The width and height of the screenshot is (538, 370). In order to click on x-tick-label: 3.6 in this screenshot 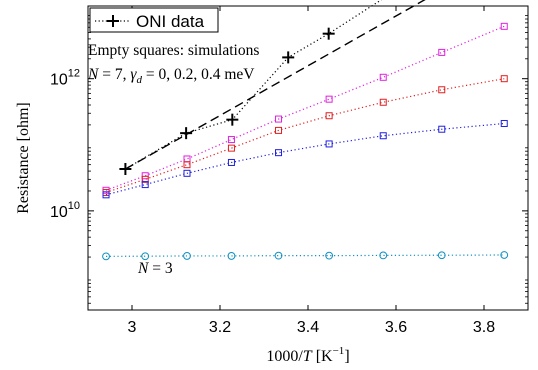, I will do `click(396, 327)`.